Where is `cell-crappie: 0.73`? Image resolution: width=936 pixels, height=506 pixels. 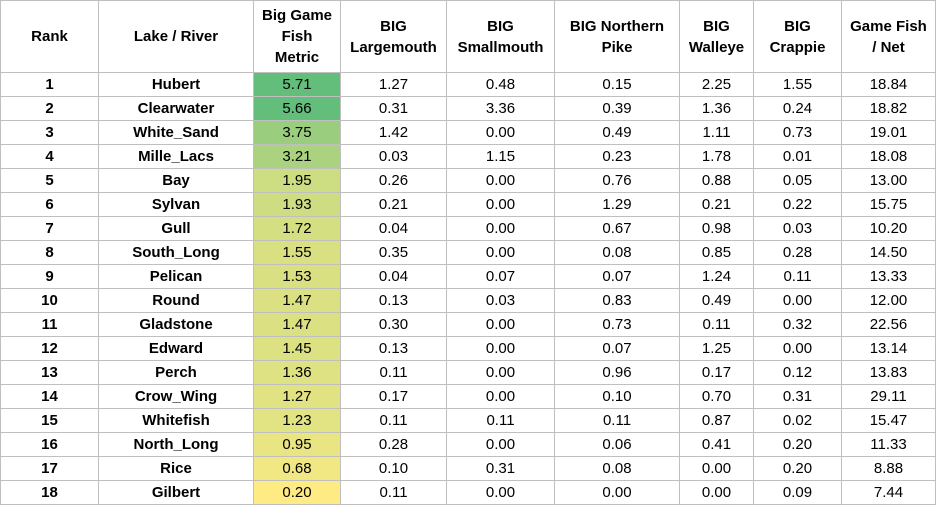 cell-crappie: 0.73 is located at coordinates (797, 132).